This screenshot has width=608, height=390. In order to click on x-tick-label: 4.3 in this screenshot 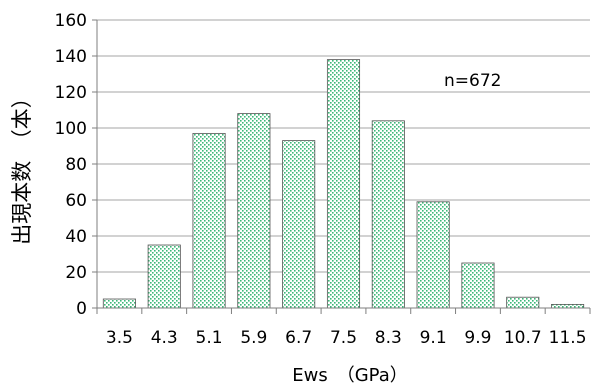, I will do `click(164, 338)`.